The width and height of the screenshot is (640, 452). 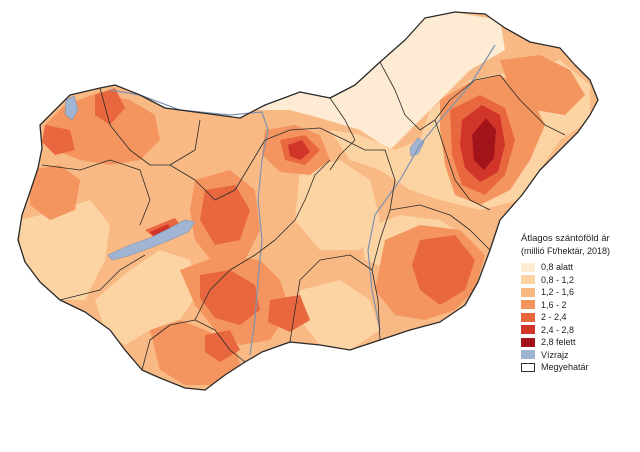 I want to click on legend-label: 1,6 - 2, so click(x=554, y=305).